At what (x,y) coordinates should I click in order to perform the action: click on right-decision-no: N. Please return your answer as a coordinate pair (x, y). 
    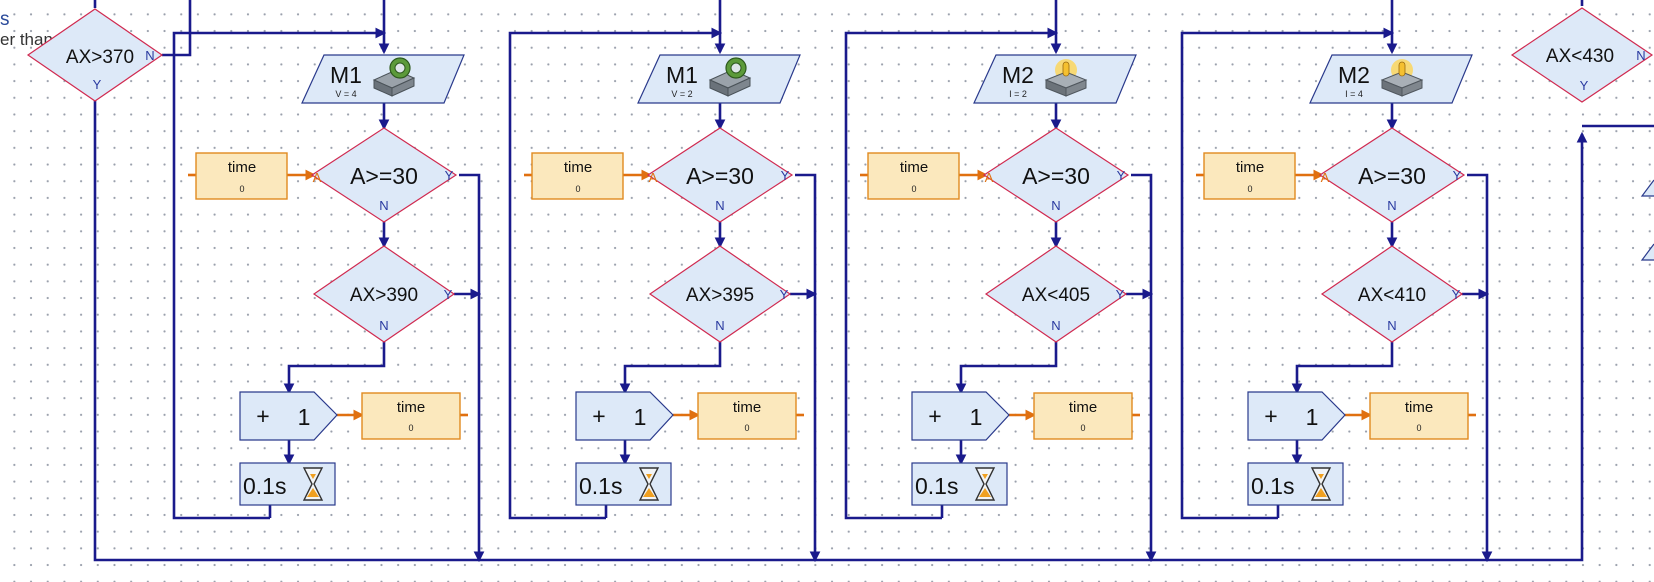
    Looking at the image, I should click on (1640, 55).